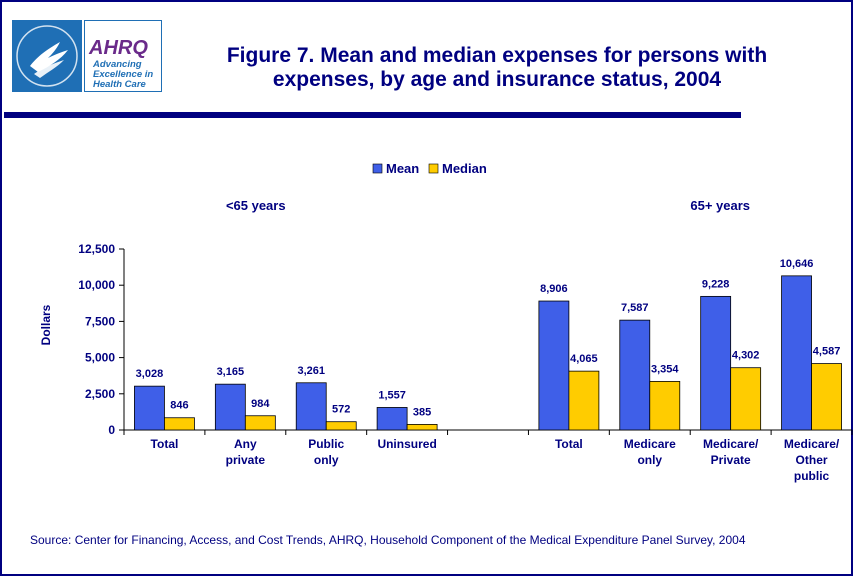 The height and width of the screenshot is (576, 853). What do you see at coordinates (372, 115) in the screenshot?
I see `title-divider` at bounding box center [372, 115].